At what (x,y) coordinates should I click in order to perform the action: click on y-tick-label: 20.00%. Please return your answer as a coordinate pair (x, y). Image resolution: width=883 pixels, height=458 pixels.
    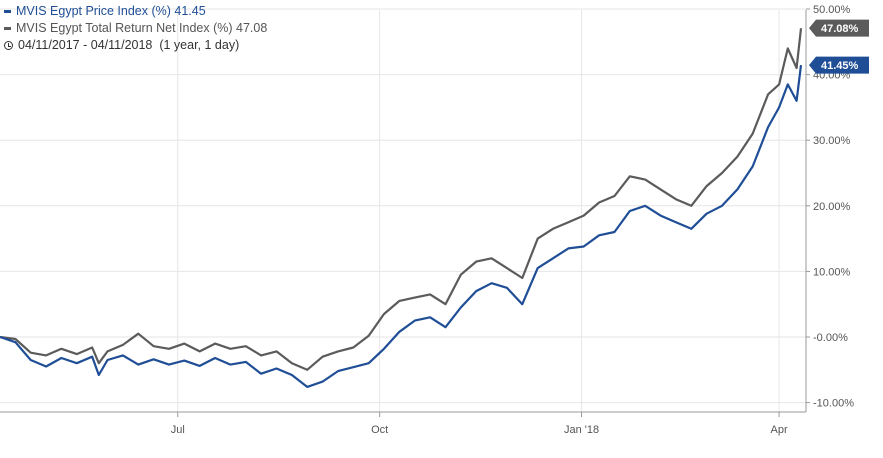
    Looking at the image, I should click on (832, 207).